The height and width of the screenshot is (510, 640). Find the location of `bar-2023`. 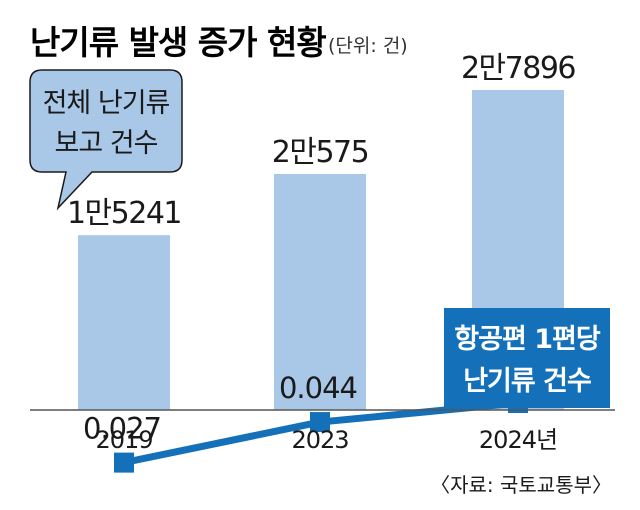

bar-2023 is located at coordinates (320, 291).